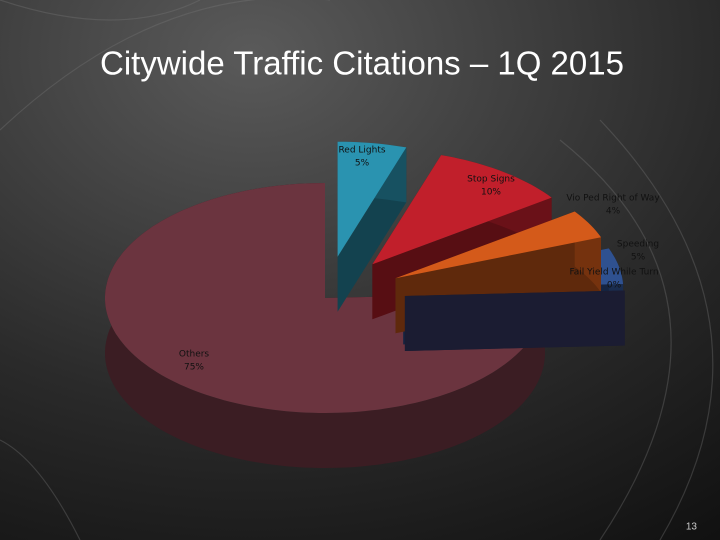 This screenshot has width=720, height=540. I want to click on slice-label: Speeding, so click(638, 245).